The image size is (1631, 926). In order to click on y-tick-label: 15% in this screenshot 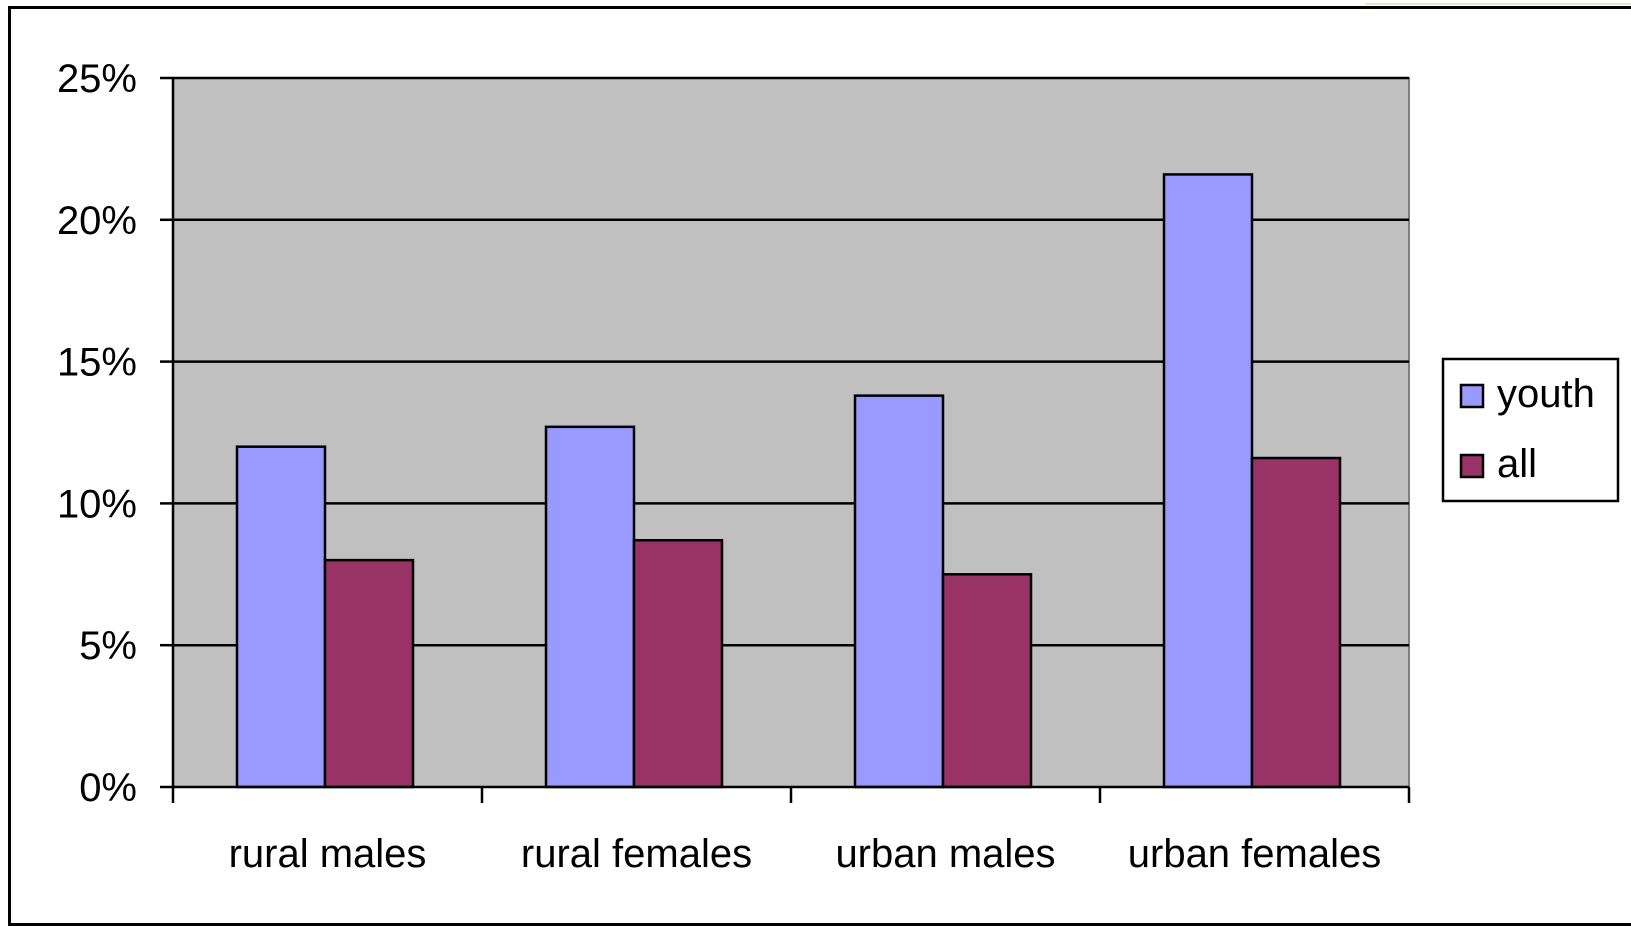, I will do `click(97, 363)`.